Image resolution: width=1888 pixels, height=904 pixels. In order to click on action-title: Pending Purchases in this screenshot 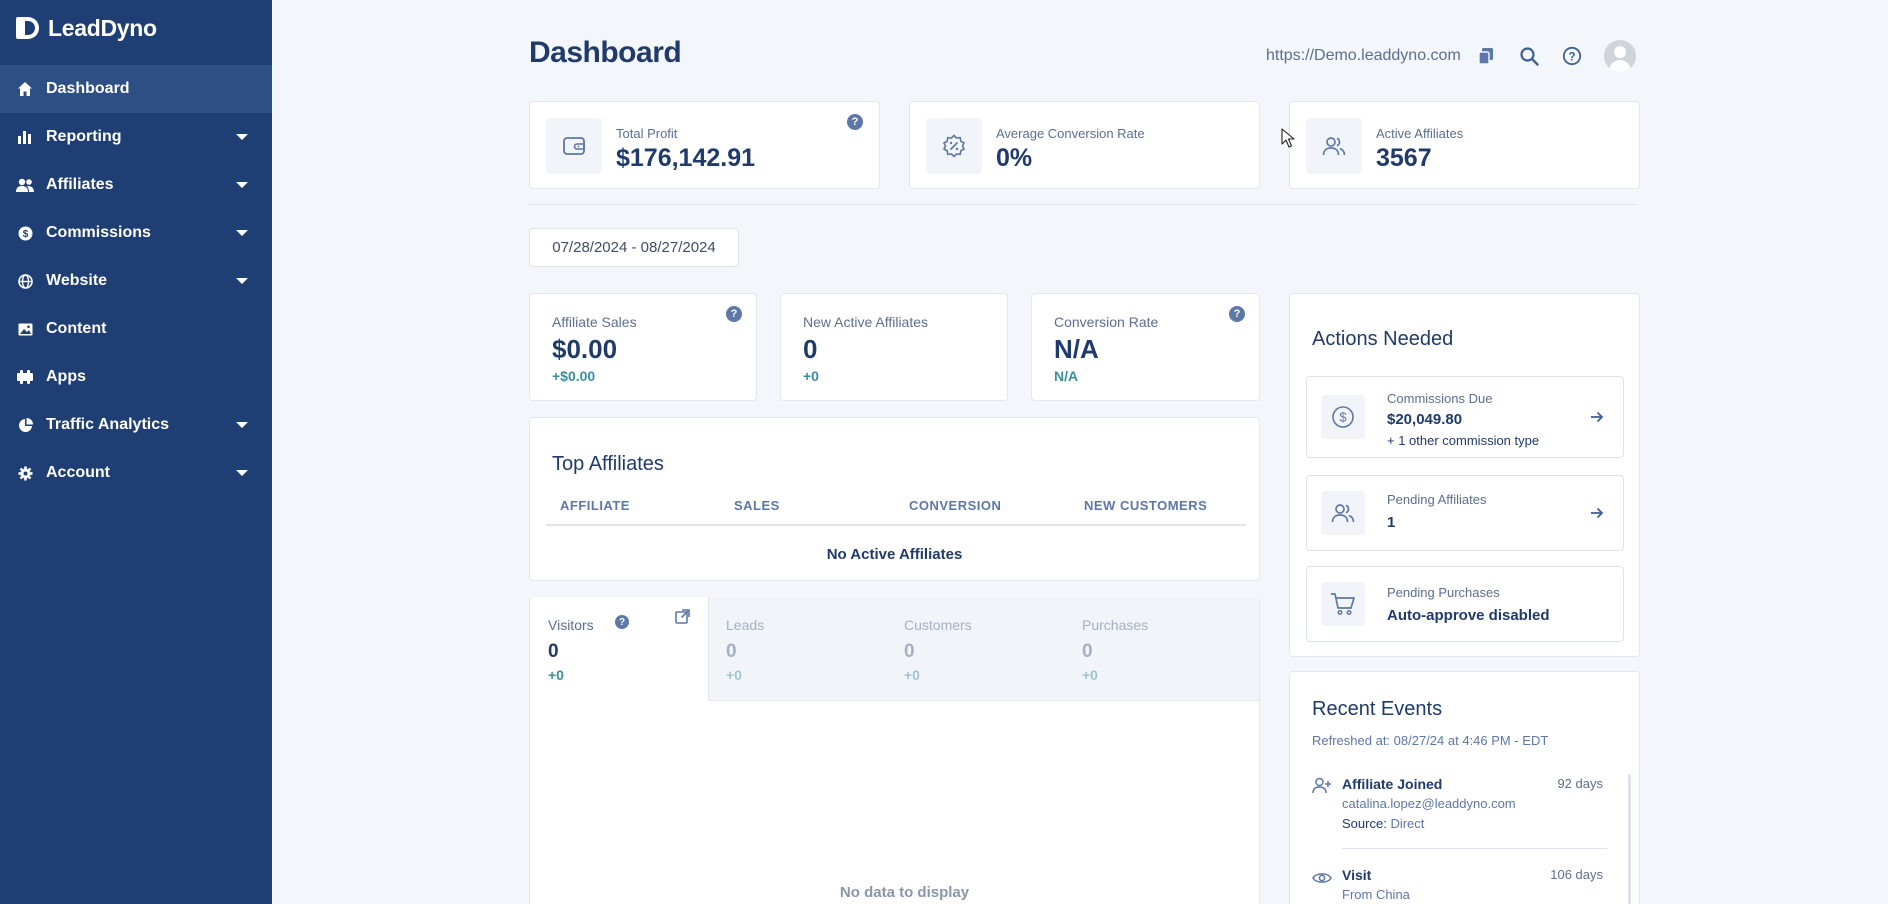, I will do `click(1443, 592)`.